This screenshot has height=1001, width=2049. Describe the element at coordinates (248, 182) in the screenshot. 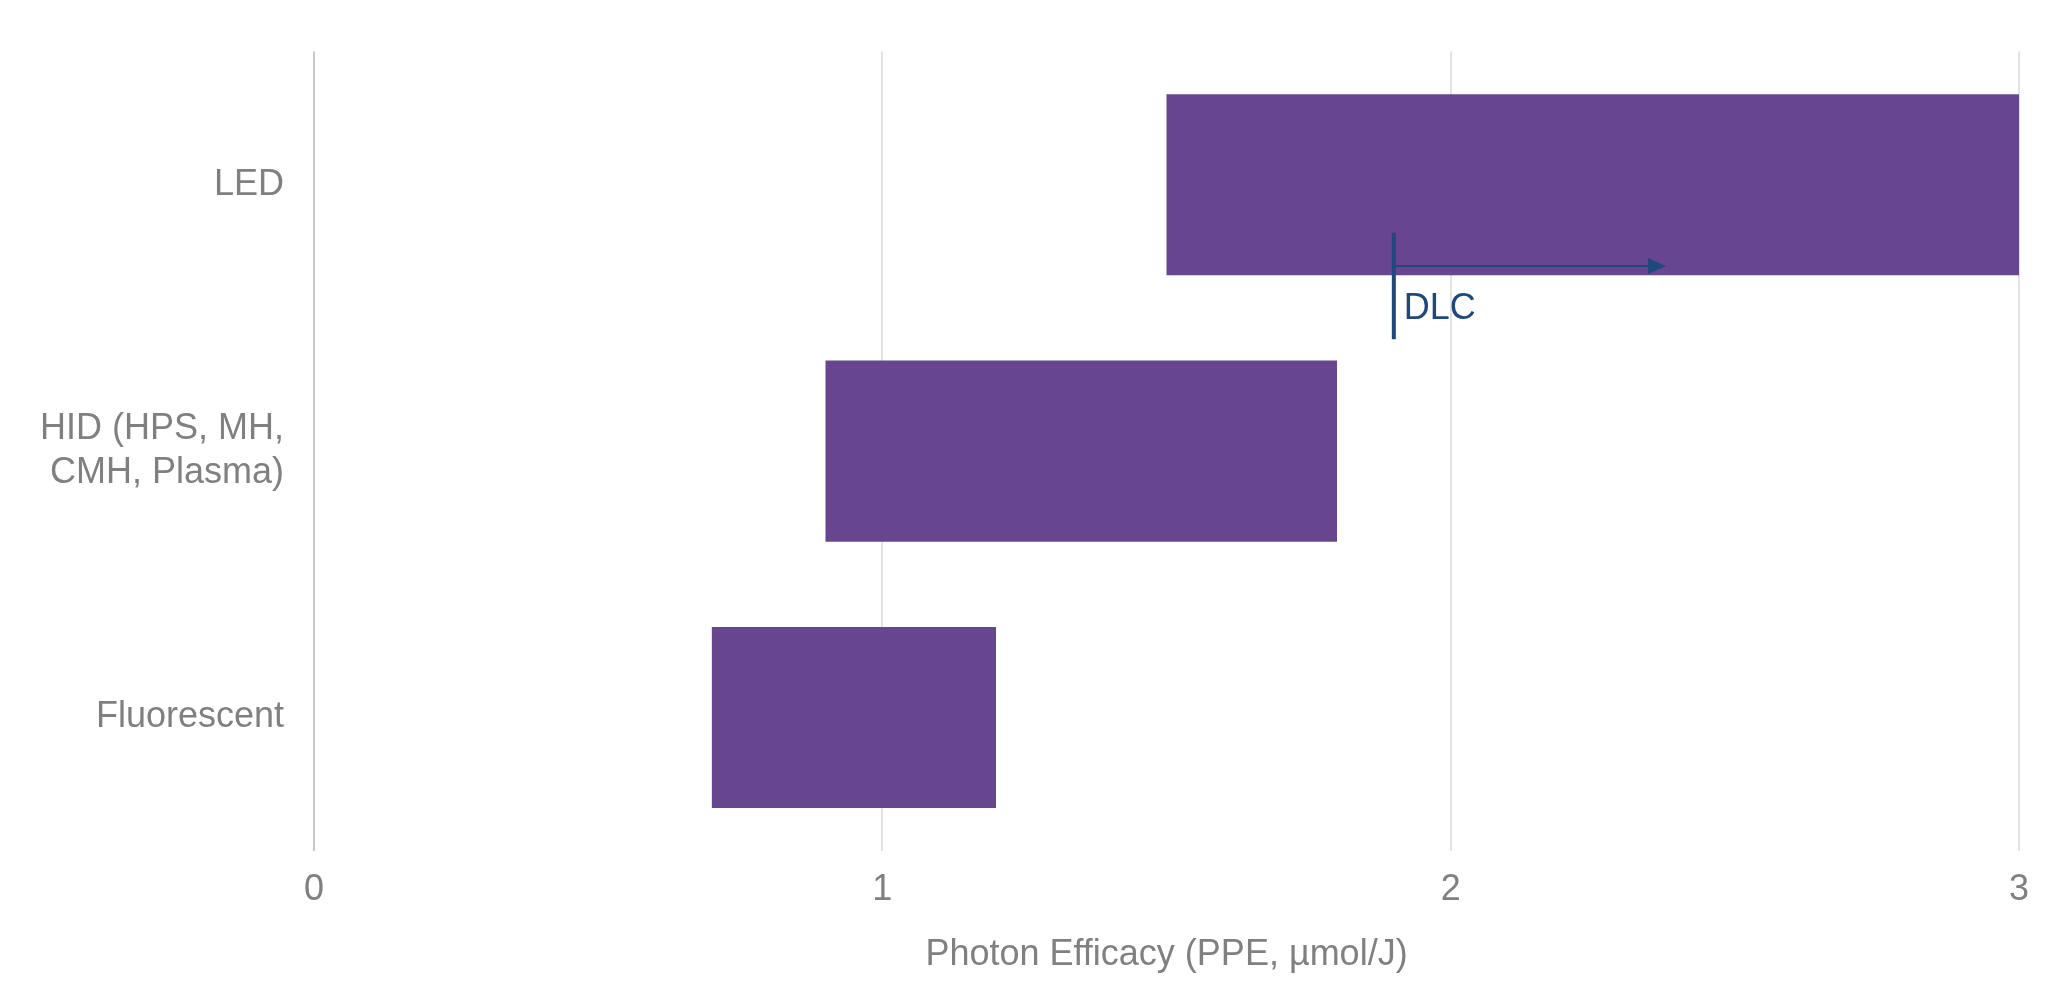

I see `y-tick-label: LED` at that location.